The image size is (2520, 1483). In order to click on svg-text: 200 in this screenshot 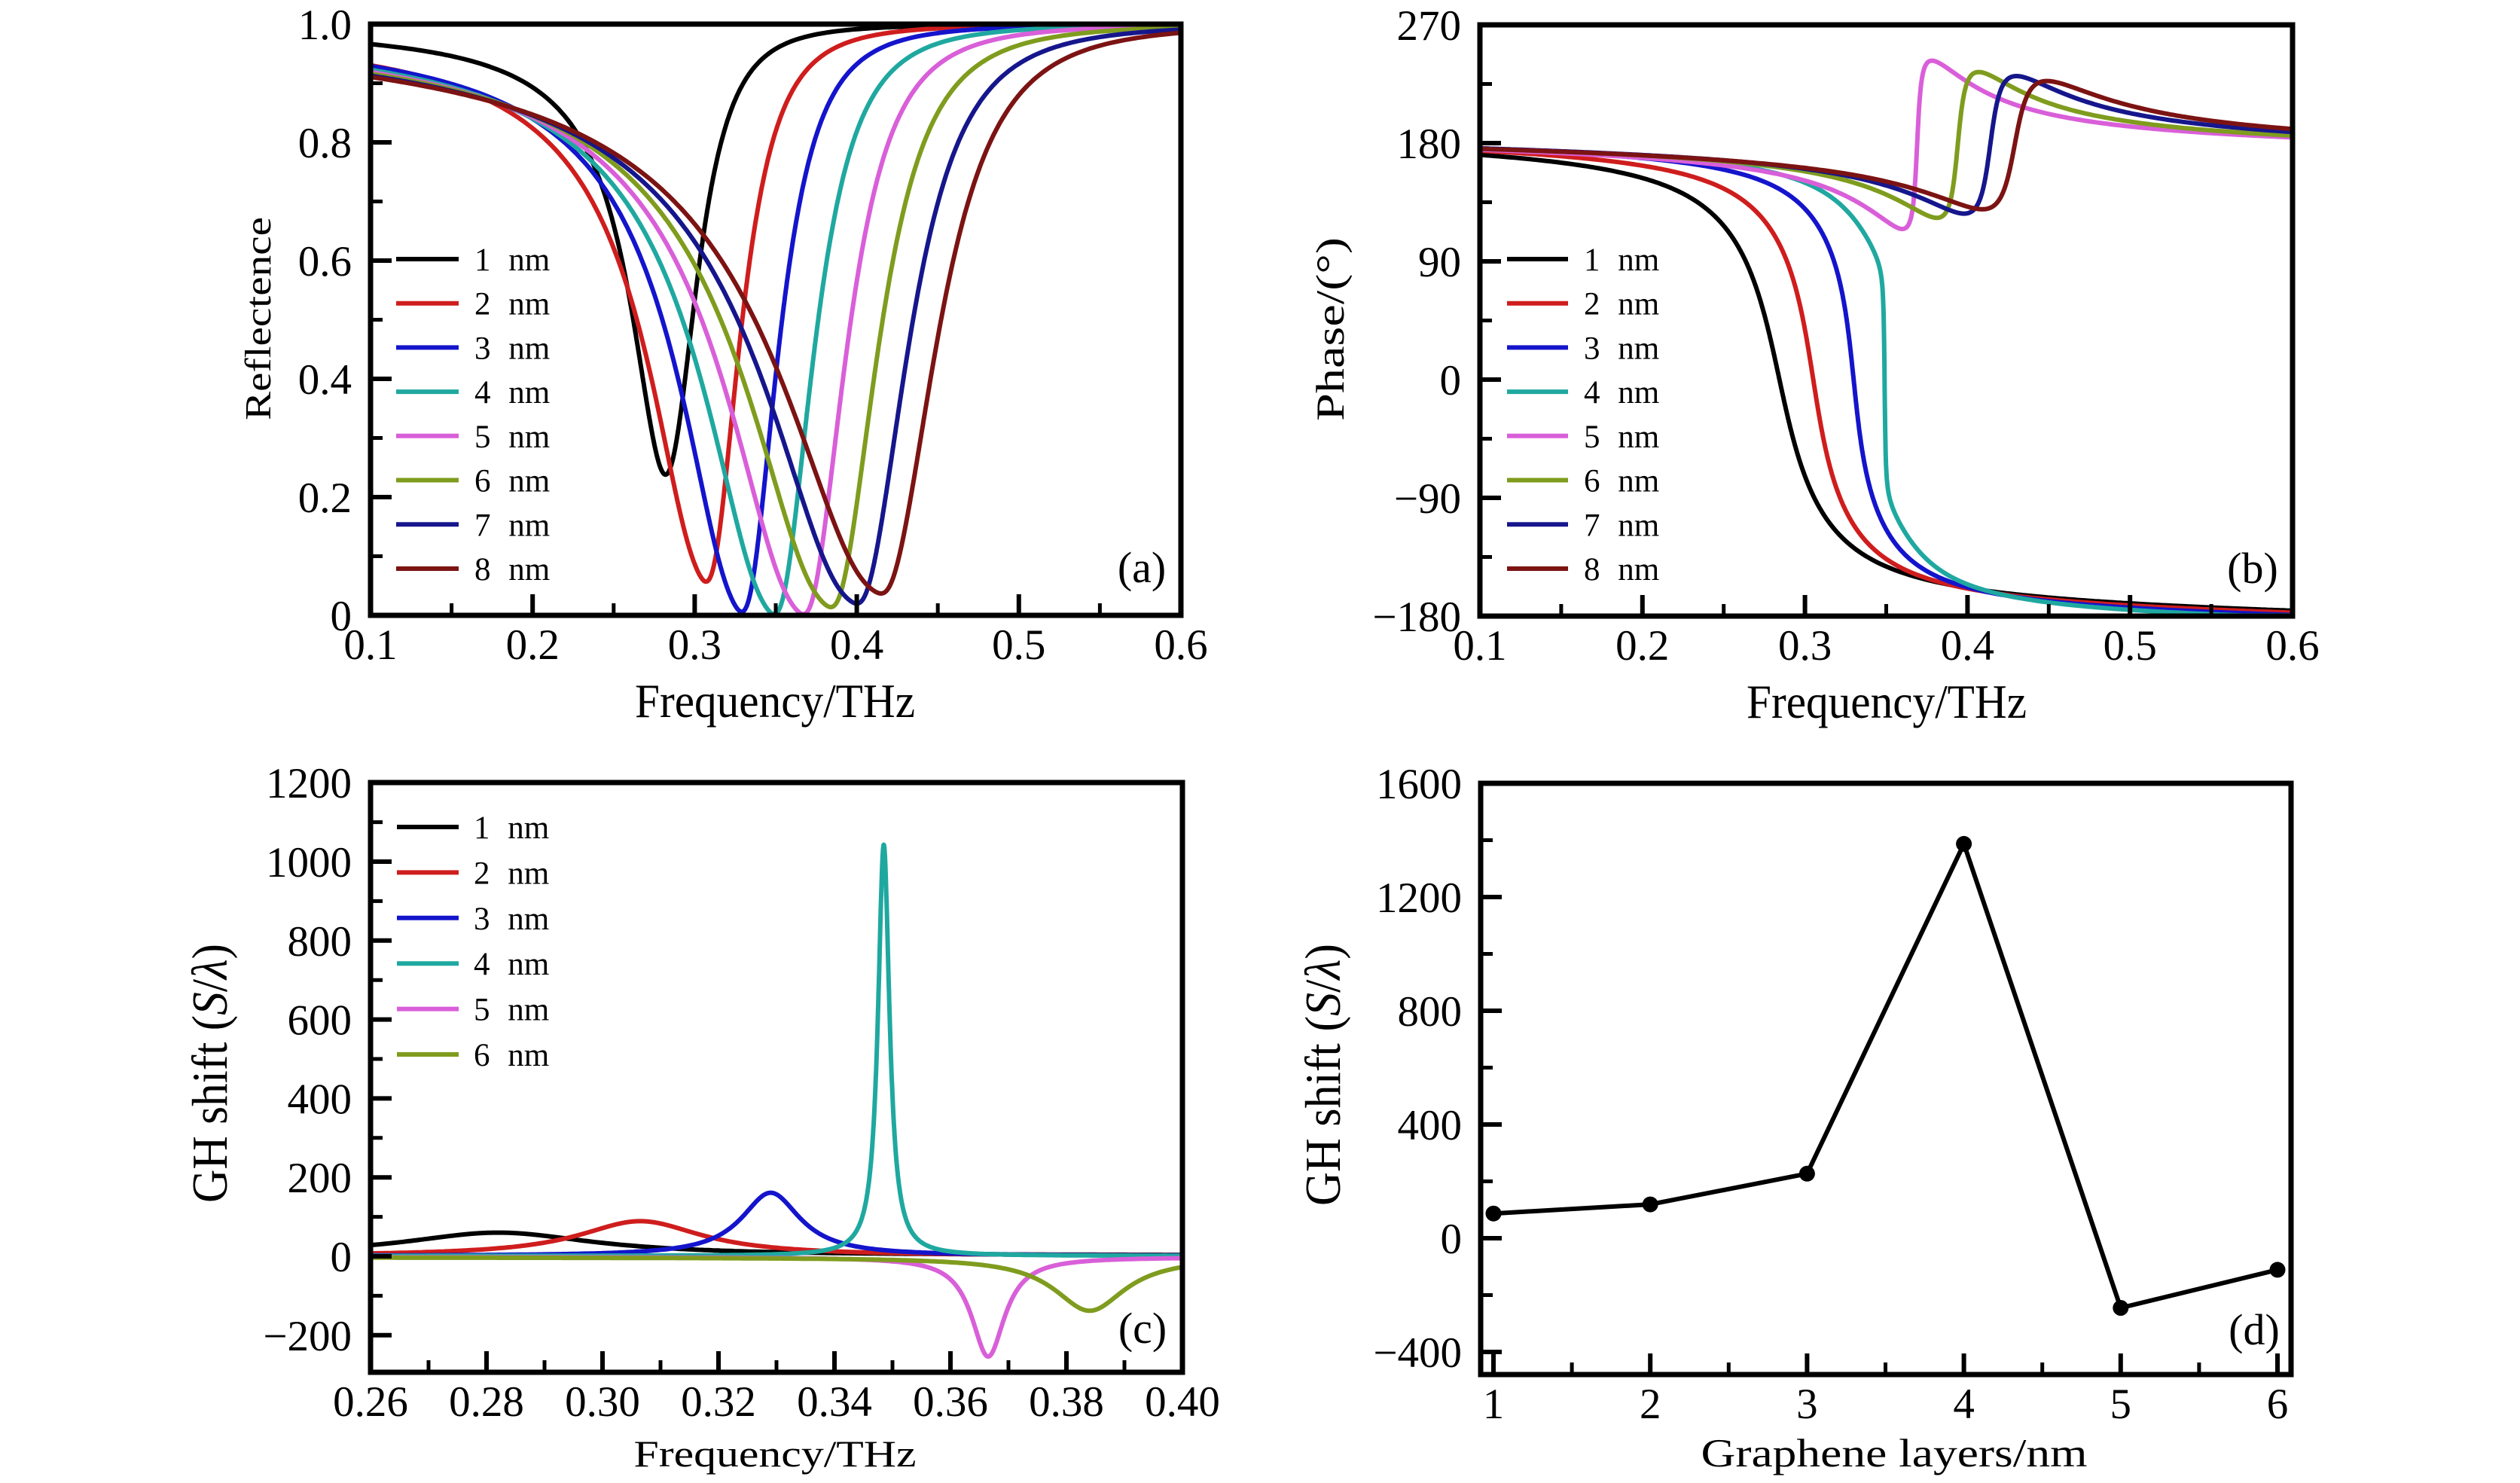, I will do `click(320, 1178)`.